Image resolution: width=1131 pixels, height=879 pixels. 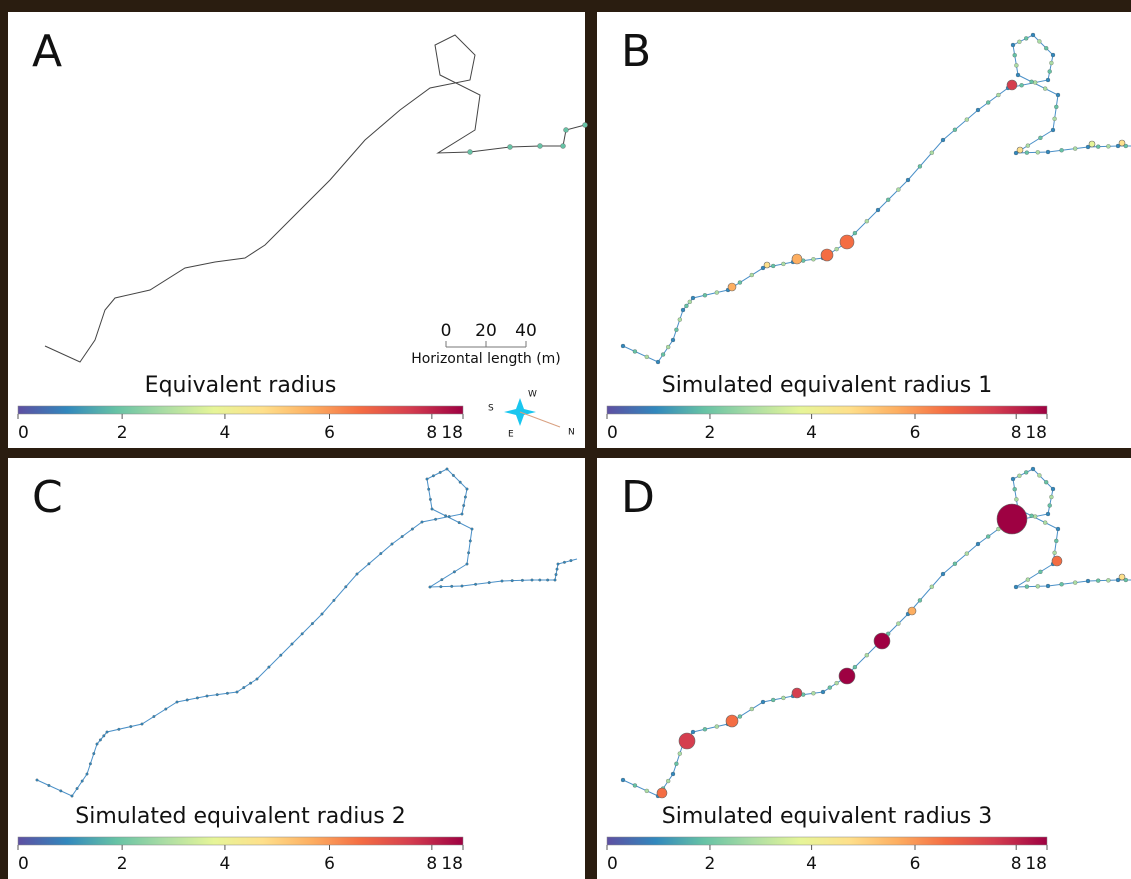 What do you see at coordinates (811, 433) in the screenshot?
I see `colorbar-tick-label: 4` at bounding box center [811, 433].